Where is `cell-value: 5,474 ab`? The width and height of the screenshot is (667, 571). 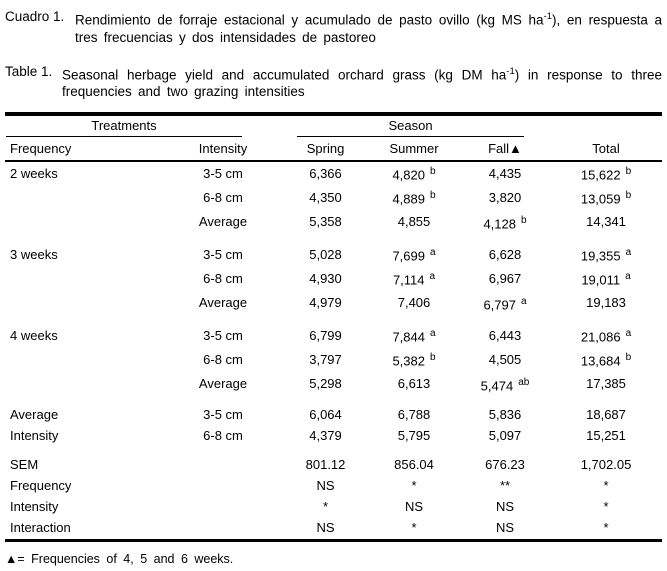
cell-value: 5,474 ab is located at coordinates (505, 384).